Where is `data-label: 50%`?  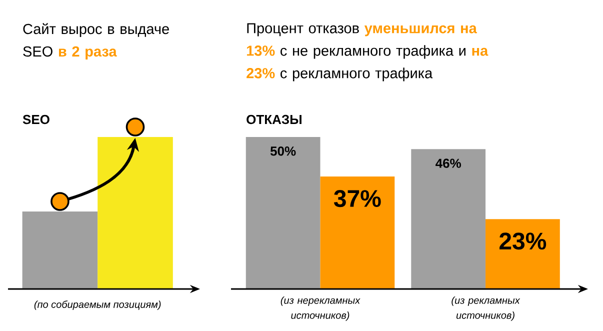 data-label: 50% is located at coordinates (283, 151).